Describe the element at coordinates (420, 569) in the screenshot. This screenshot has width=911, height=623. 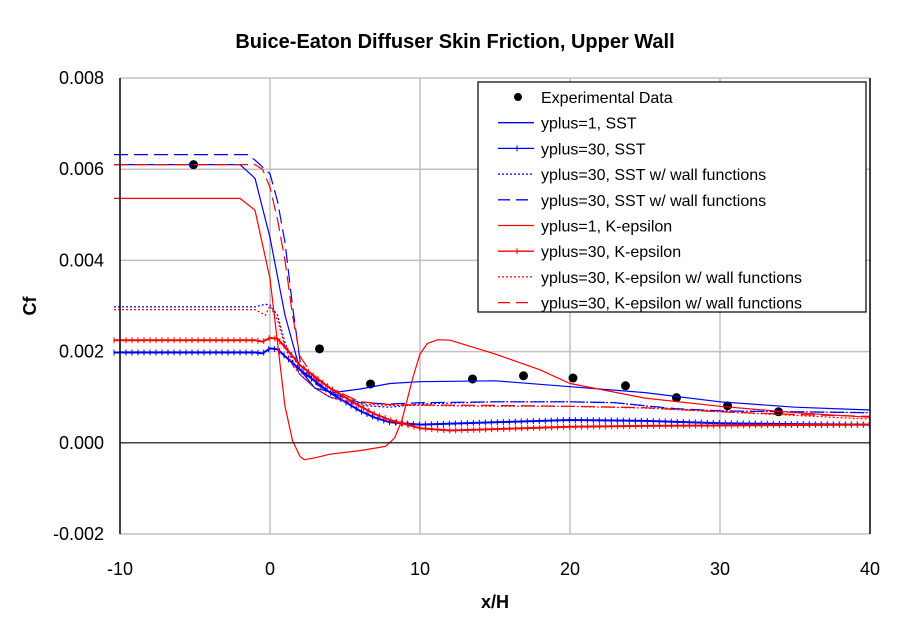
I see `x-tick-label: 10` at that location.